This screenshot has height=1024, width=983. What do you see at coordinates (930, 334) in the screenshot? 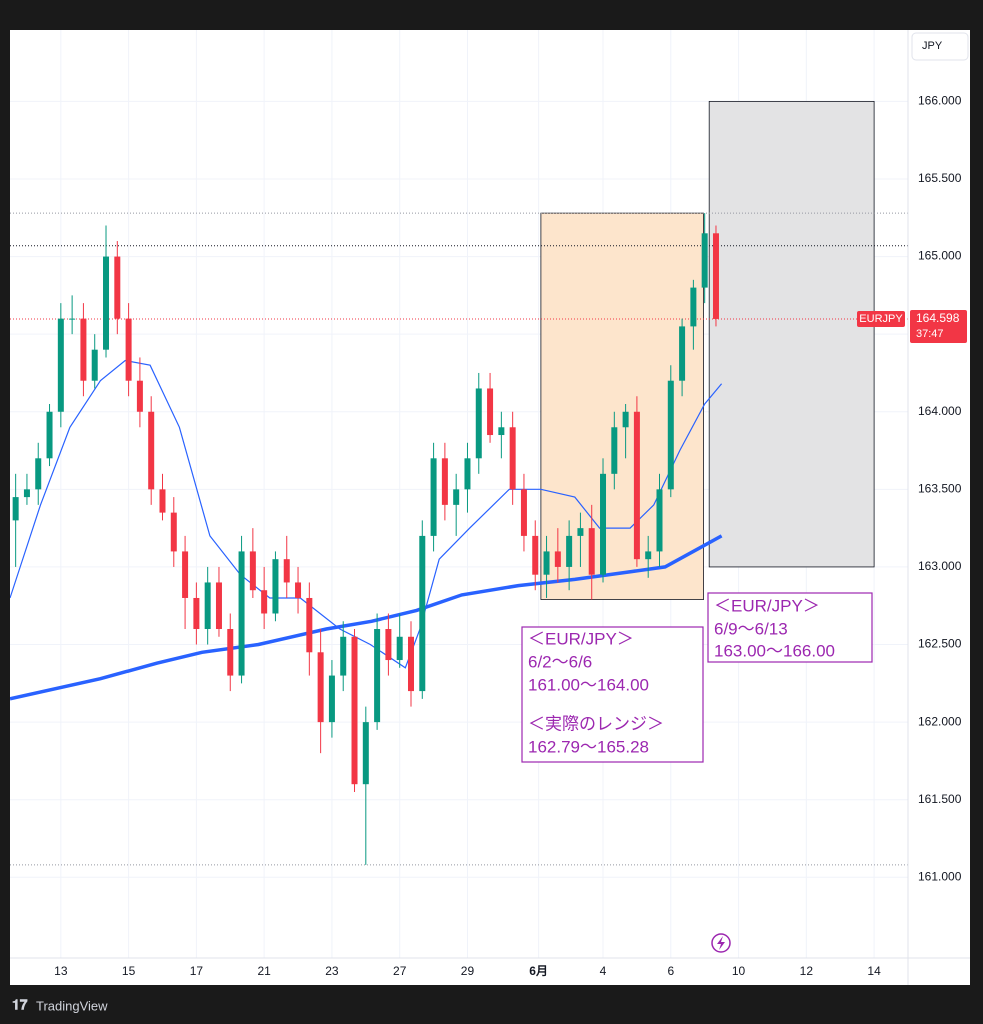
I see `countdown: 37:47` at bounding box center [930, 334].